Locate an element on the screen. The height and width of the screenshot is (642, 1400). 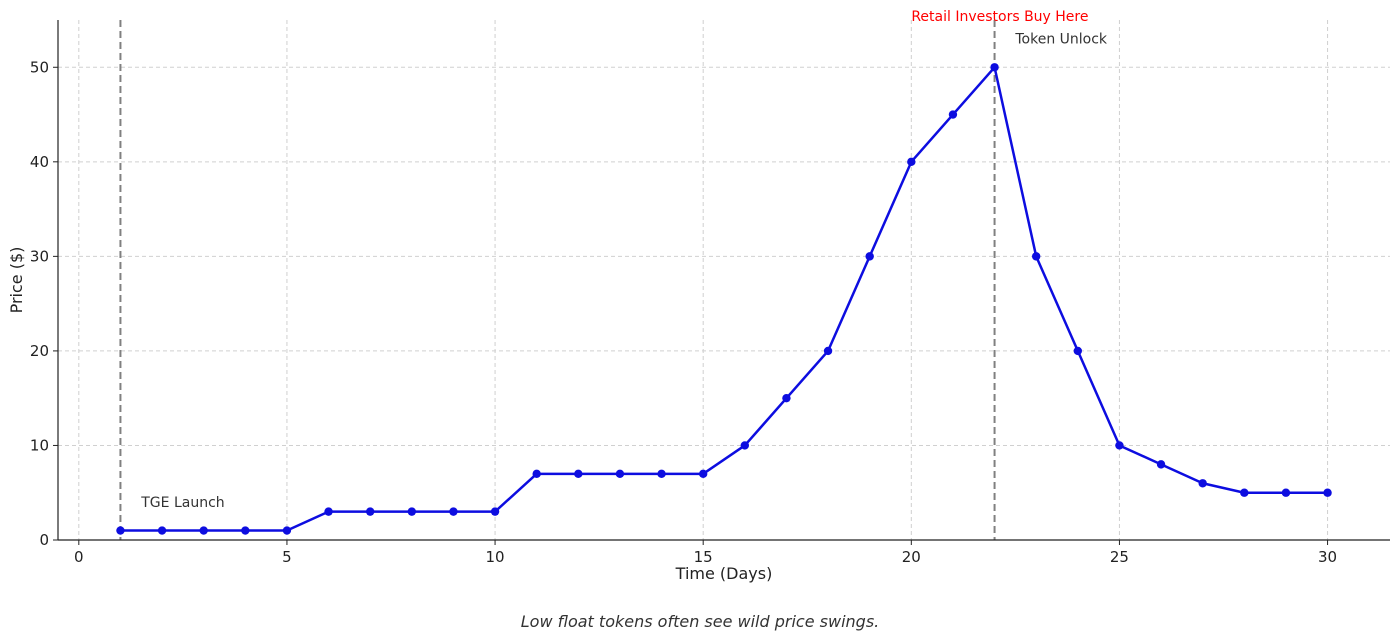
y-tick-label: 20 is located at coordinates (39, 351).